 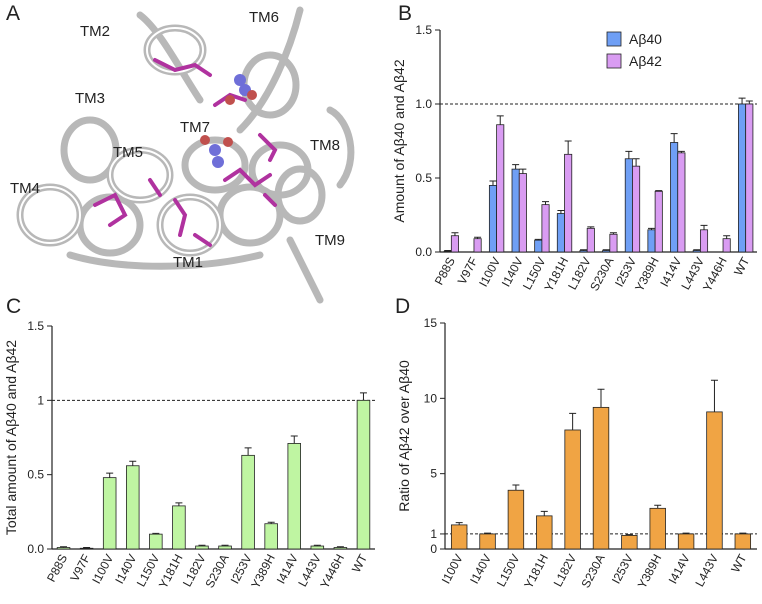 What do you see at coordinates (195, 127) in the screenshot?
I see `helix-label: TM7` at bounding box center [195, 127].